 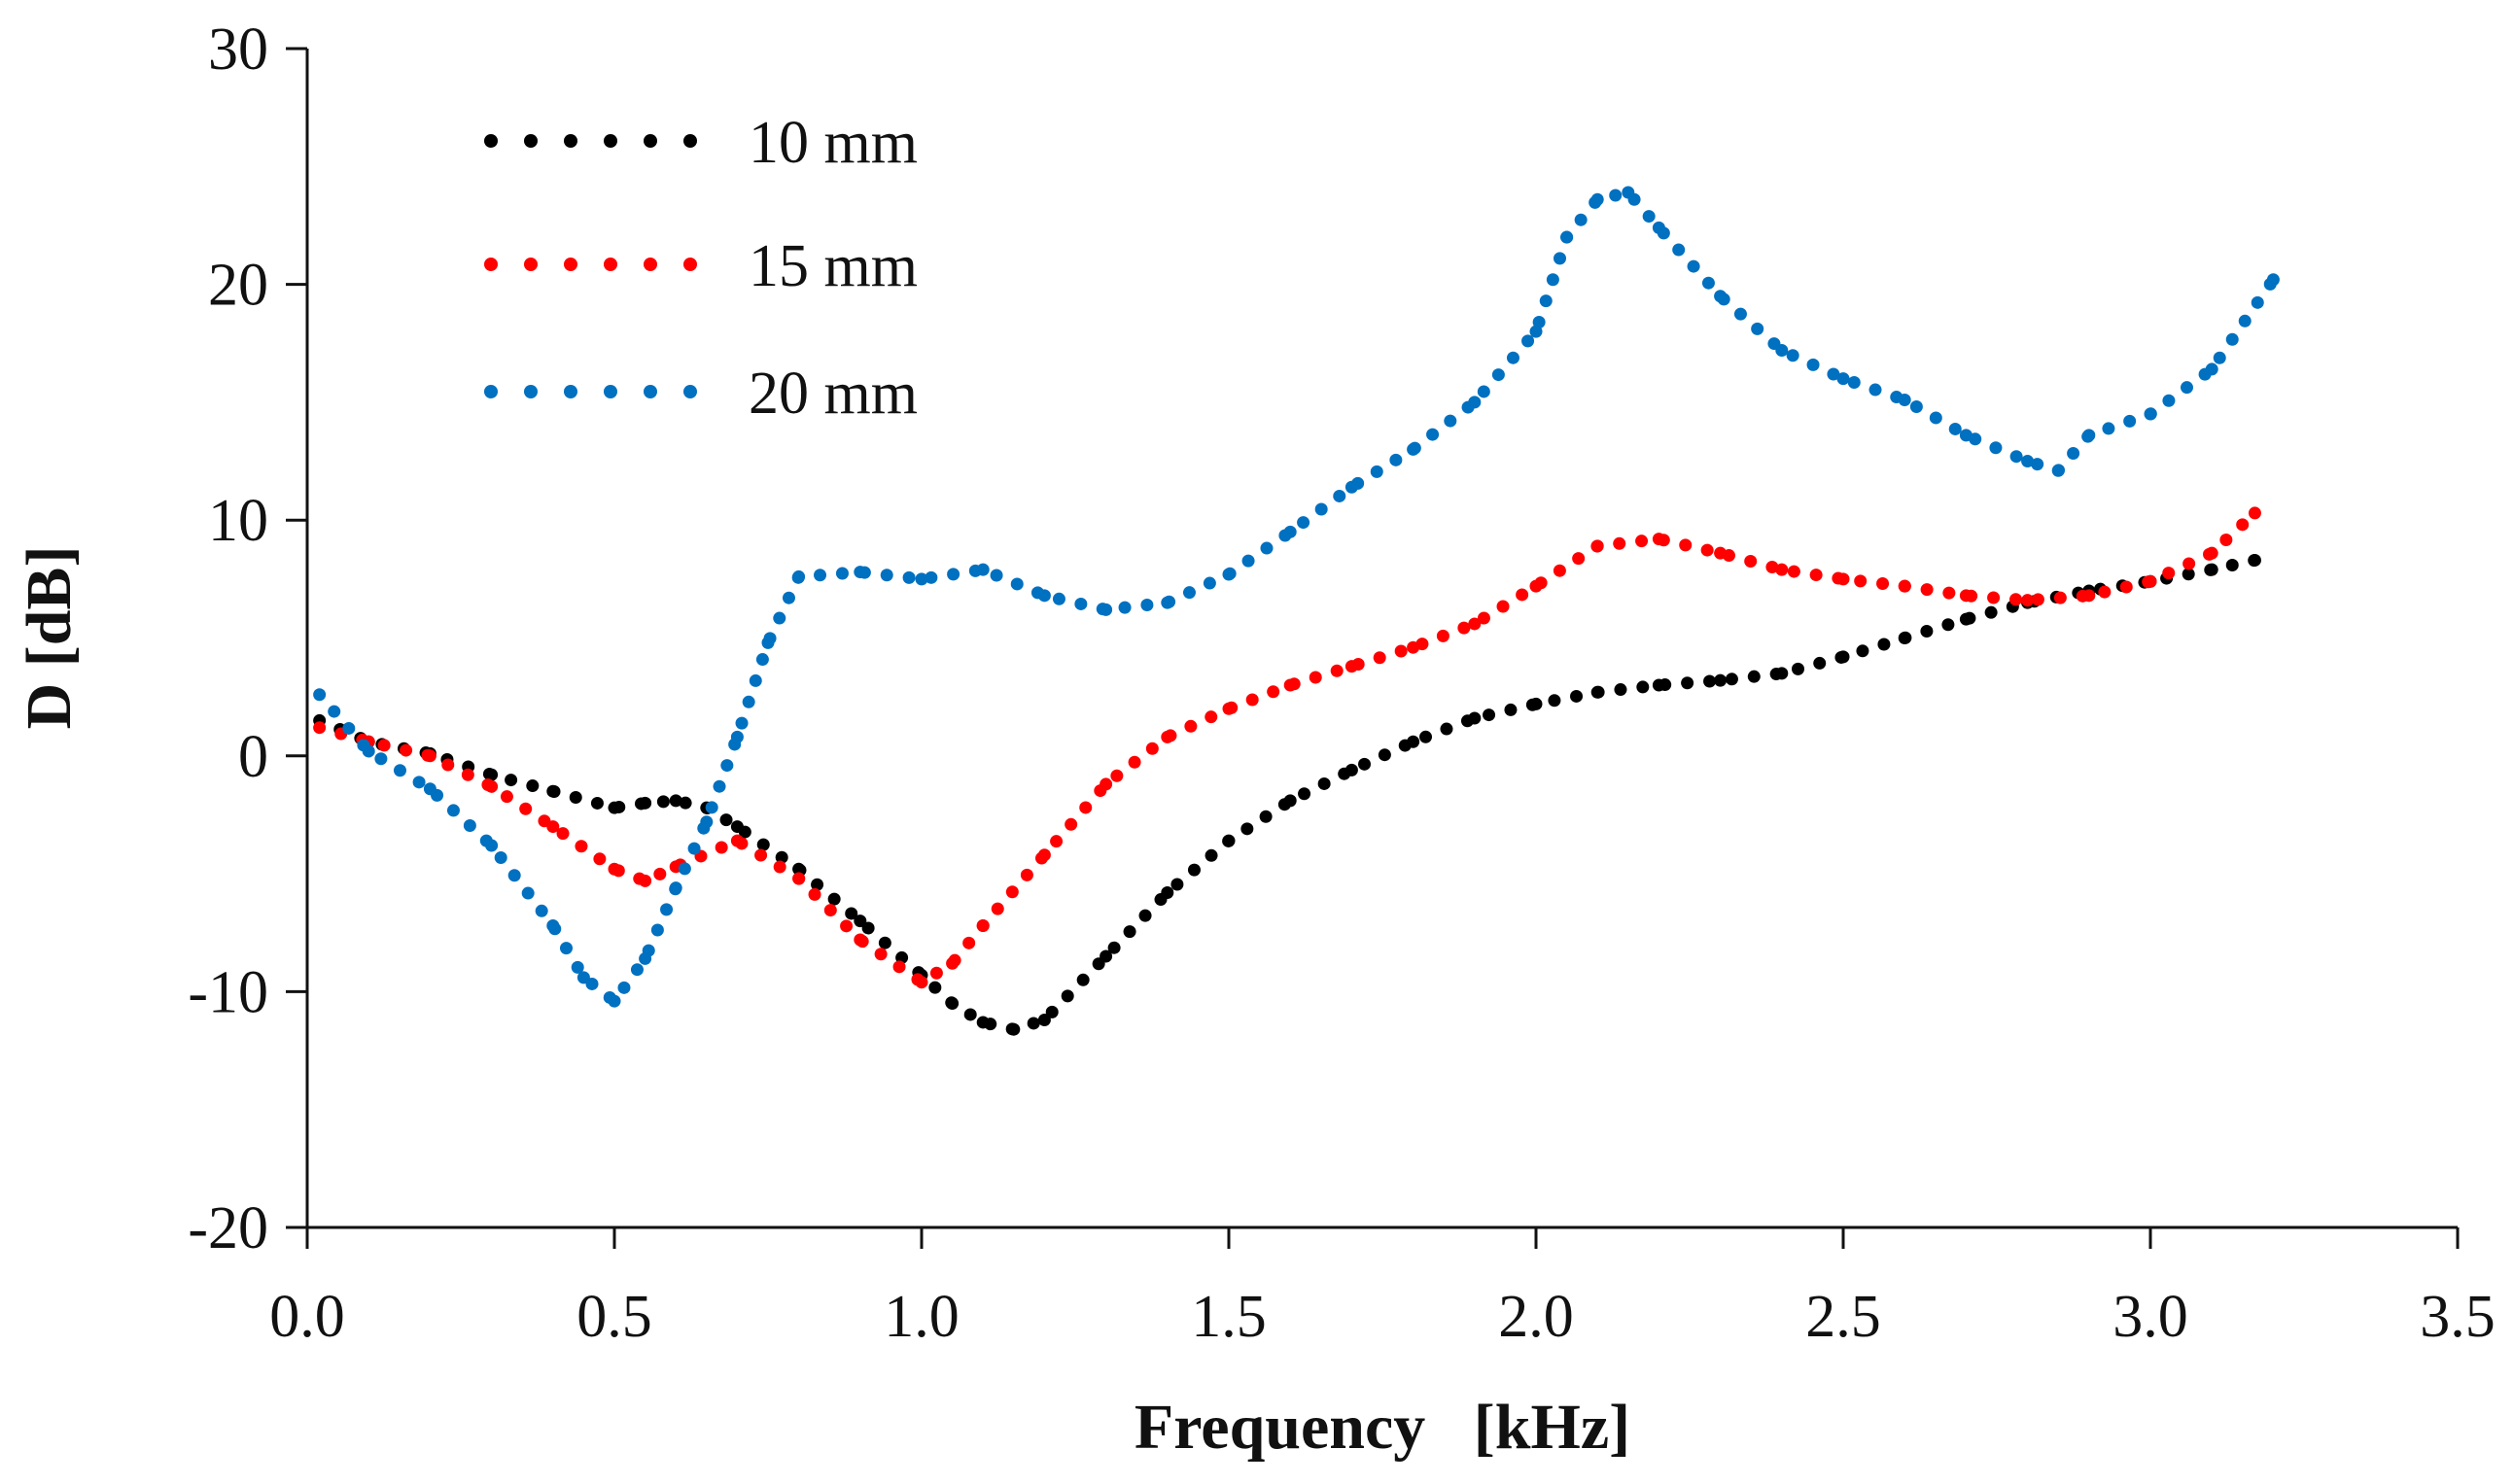 I want to click on legend-item: 10 mm, so click(x=701, y=143).